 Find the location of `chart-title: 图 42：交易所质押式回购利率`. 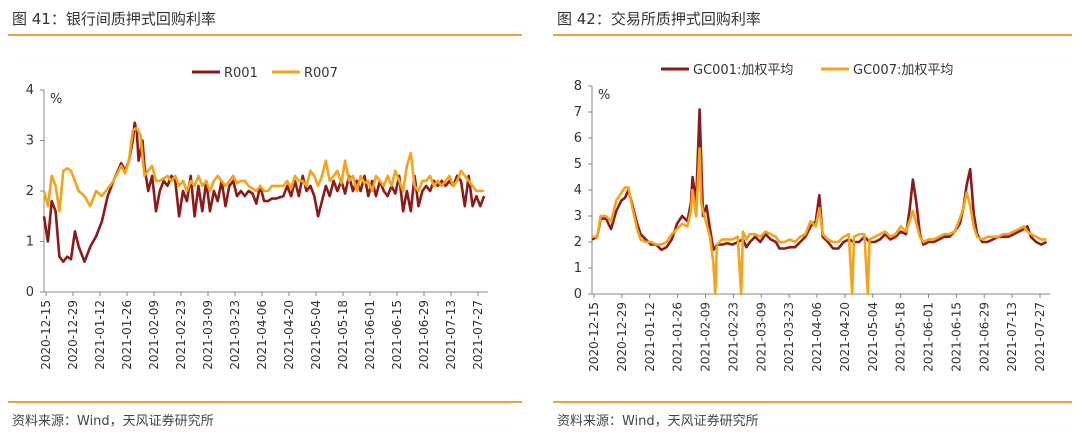

chart-title: 图 42：交易所质押式回购利率 is located at coordinates (659, 19).